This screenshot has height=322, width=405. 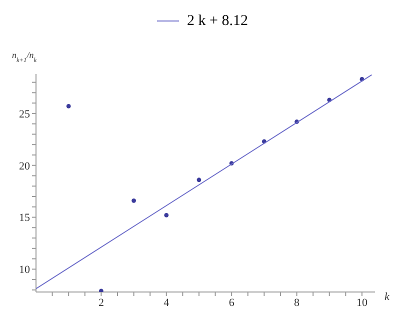 What do you see at coordinates (24, 270) in the screenshot?
I see `y-tick-label: 10` at bounding box center [24, 270].